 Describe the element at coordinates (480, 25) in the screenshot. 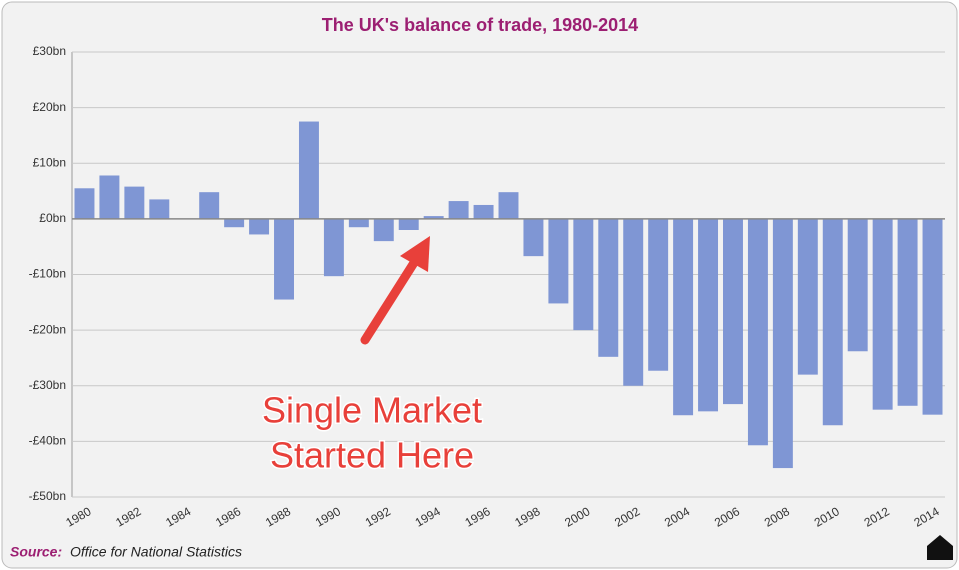

I see `chart-title: The UK's balance of trade, 1980-2014` at that location.